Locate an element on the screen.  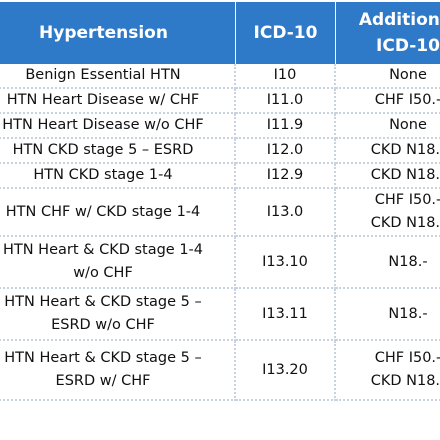
header-additional-line-1: Additional is located at coordinates (399, 20).